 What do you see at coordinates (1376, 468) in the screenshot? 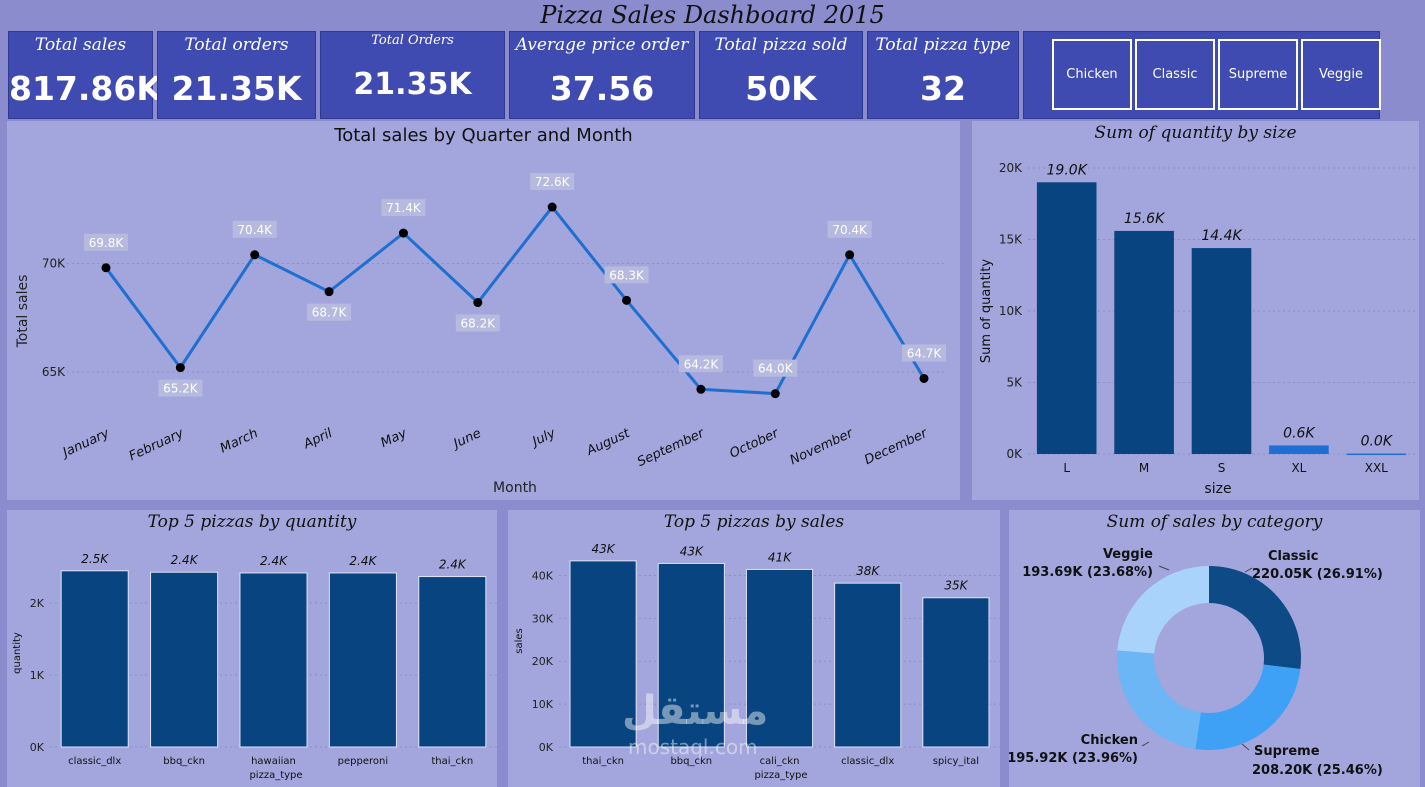
I see `x-tick-label: XXL` at bounding box center [1376, 468].